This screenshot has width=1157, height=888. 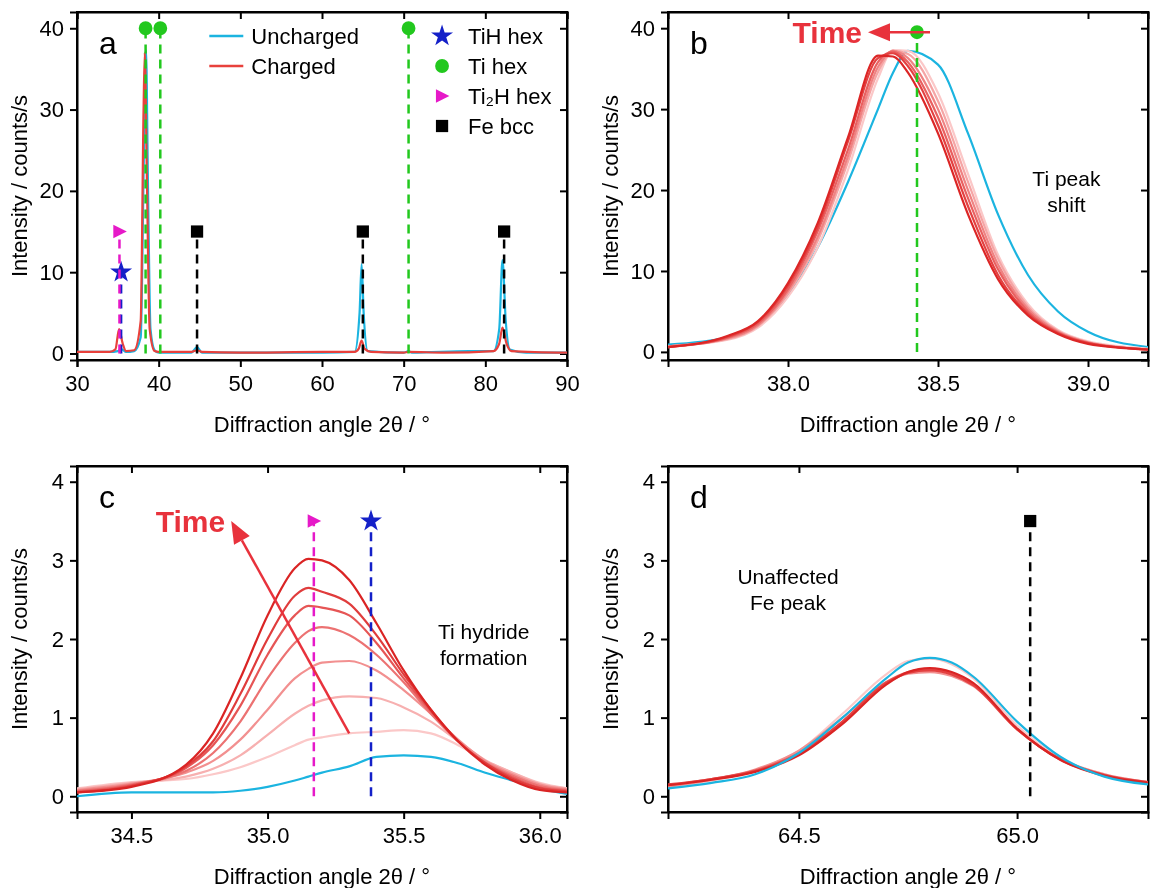 What do you see at coordinates (567, 383) in the screenshot?
I see `x-tick-label: 90` at bounding box center [567, 383].